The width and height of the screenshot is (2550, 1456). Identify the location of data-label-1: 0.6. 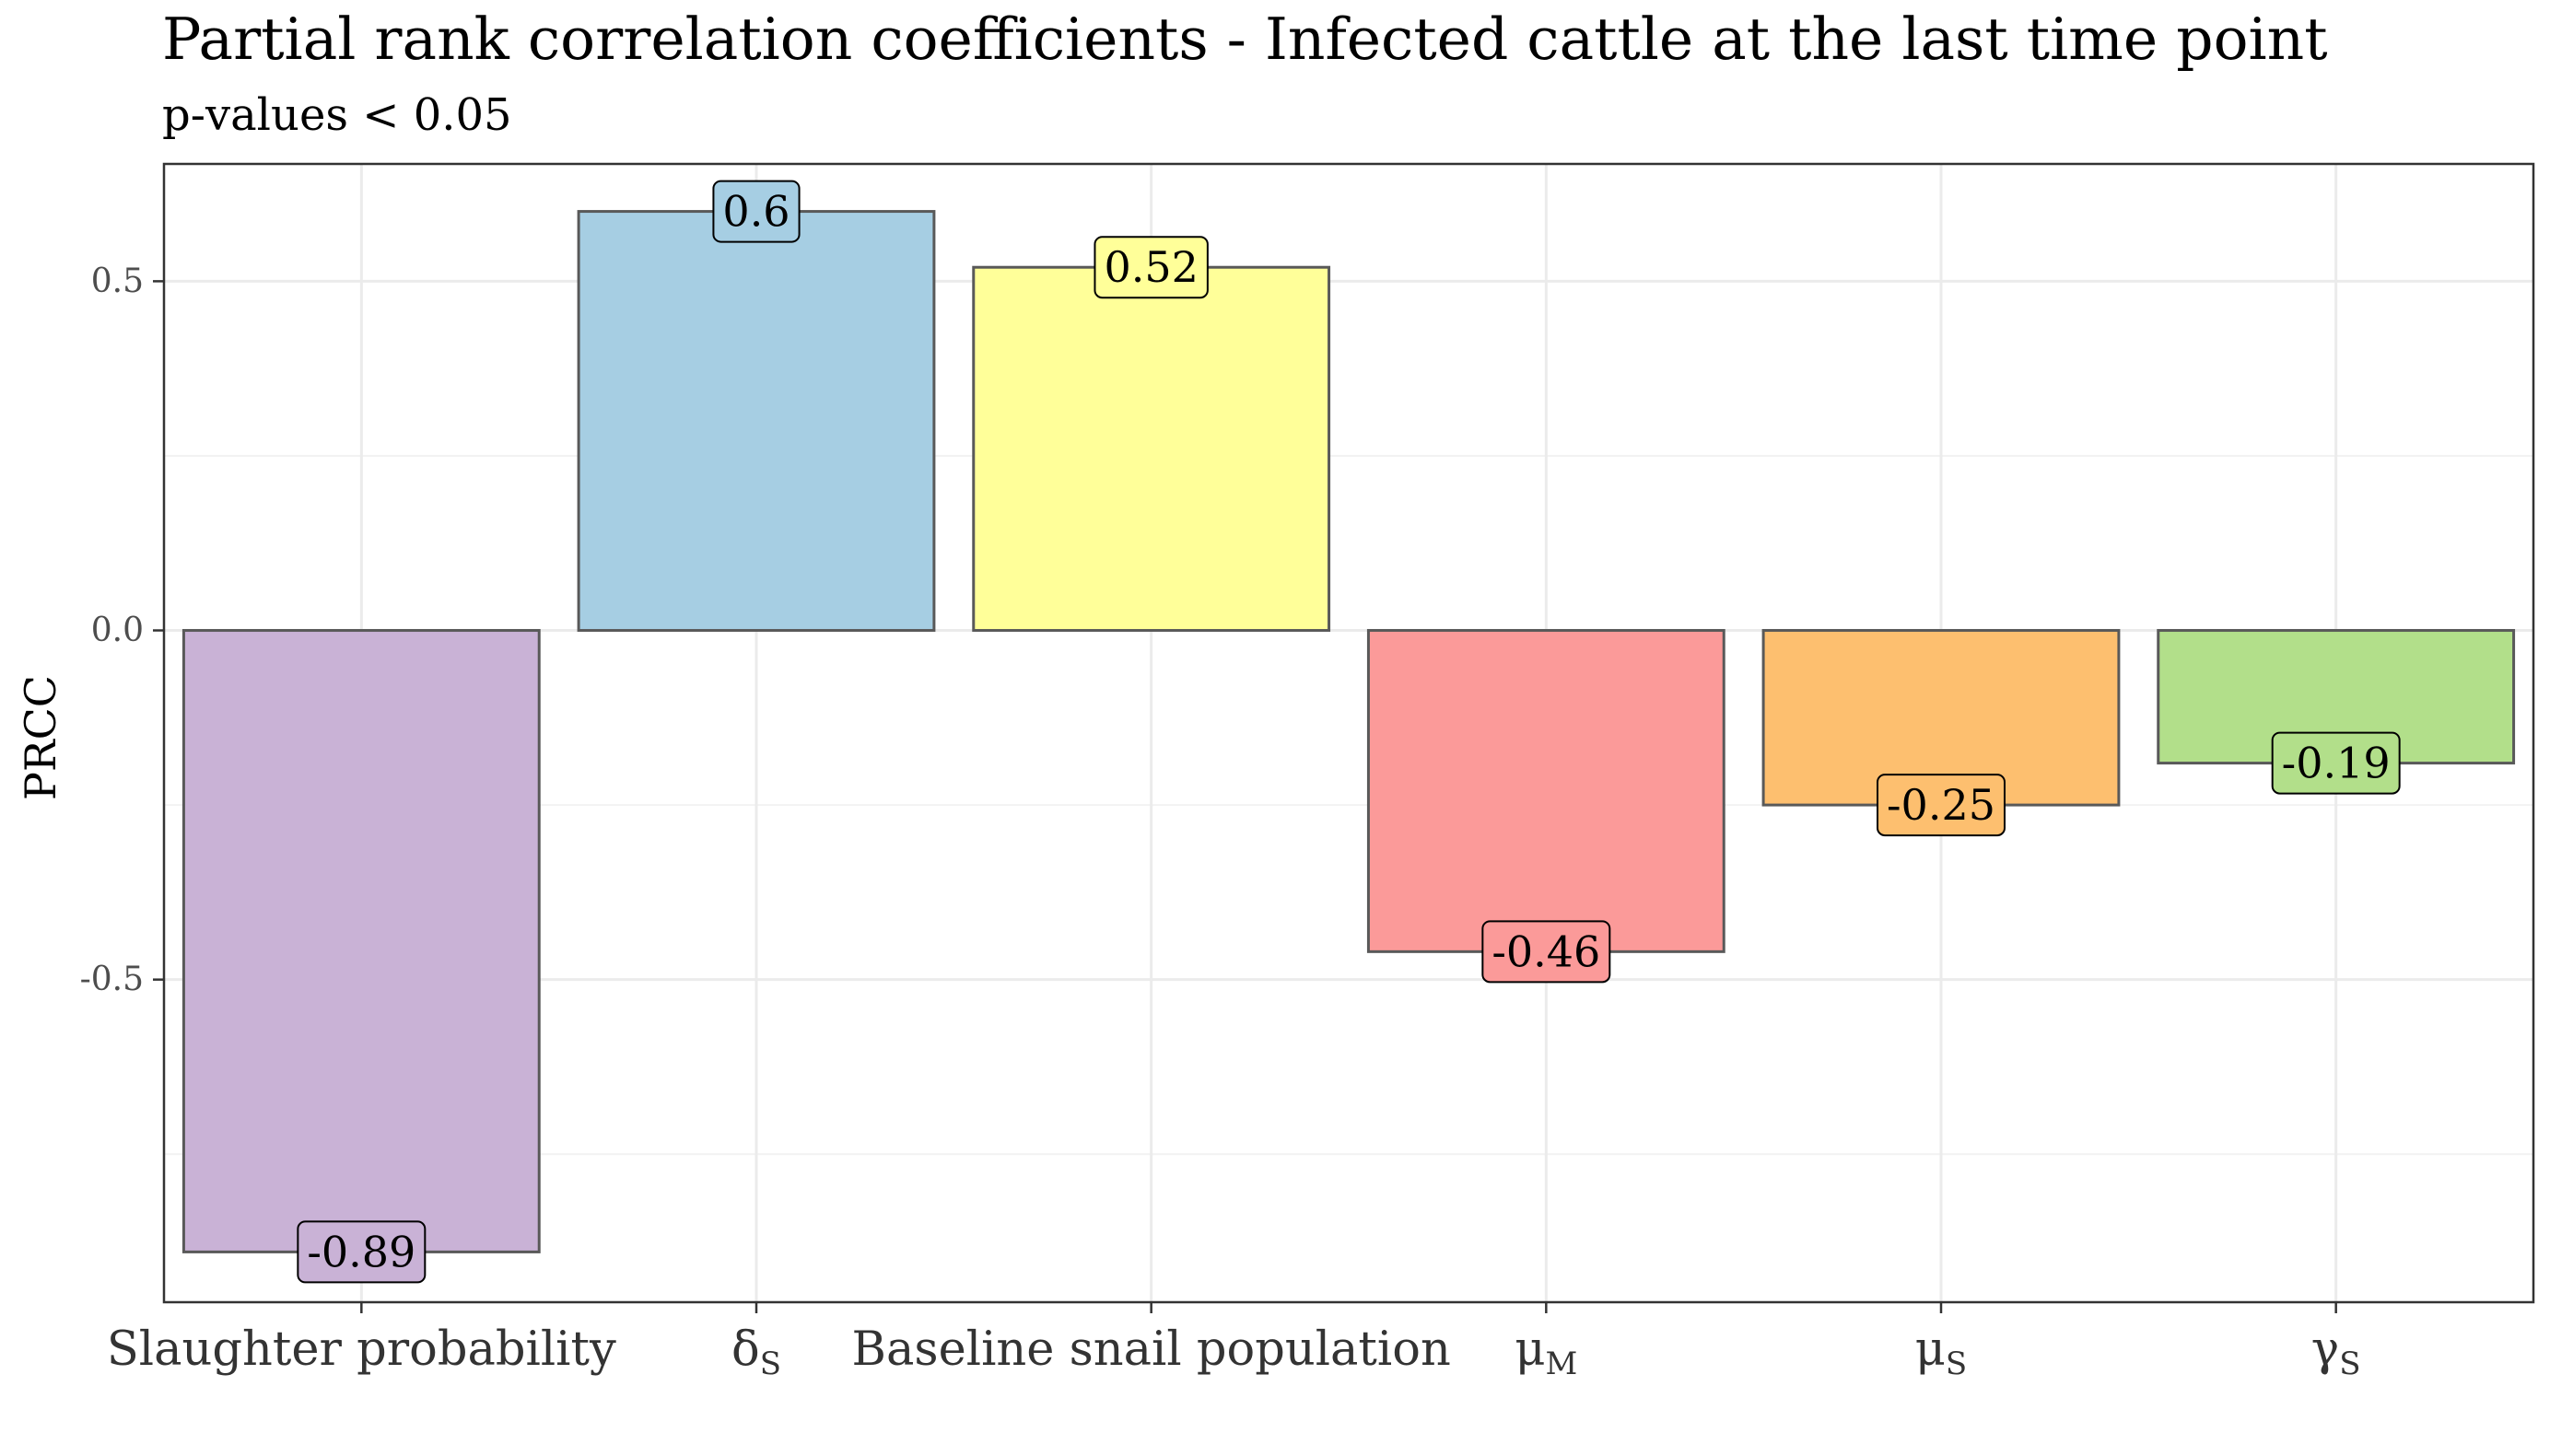
(756, 211).